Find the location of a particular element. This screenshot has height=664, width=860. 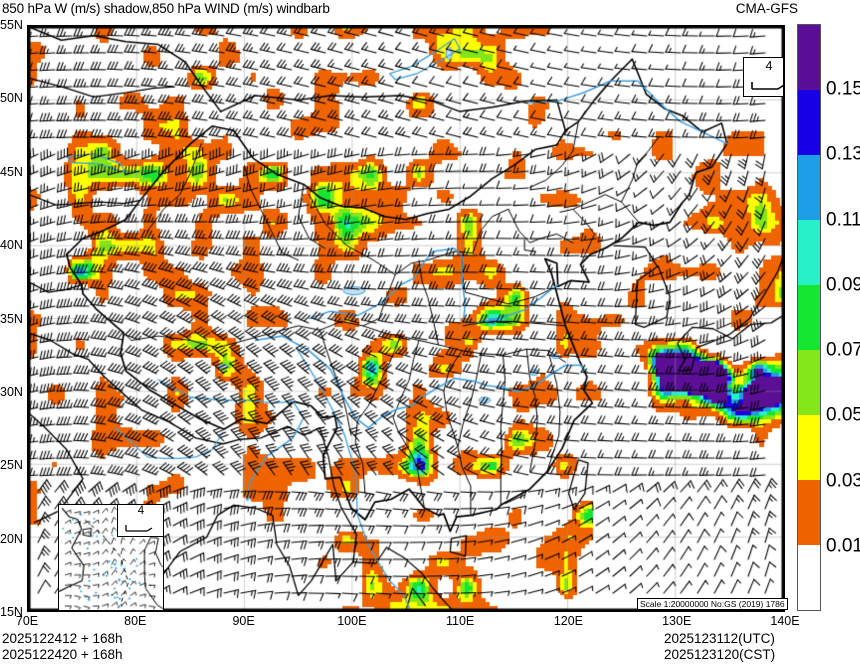

init-time-utc: 2025122412 + 168h is located at coordinates (62, 638).